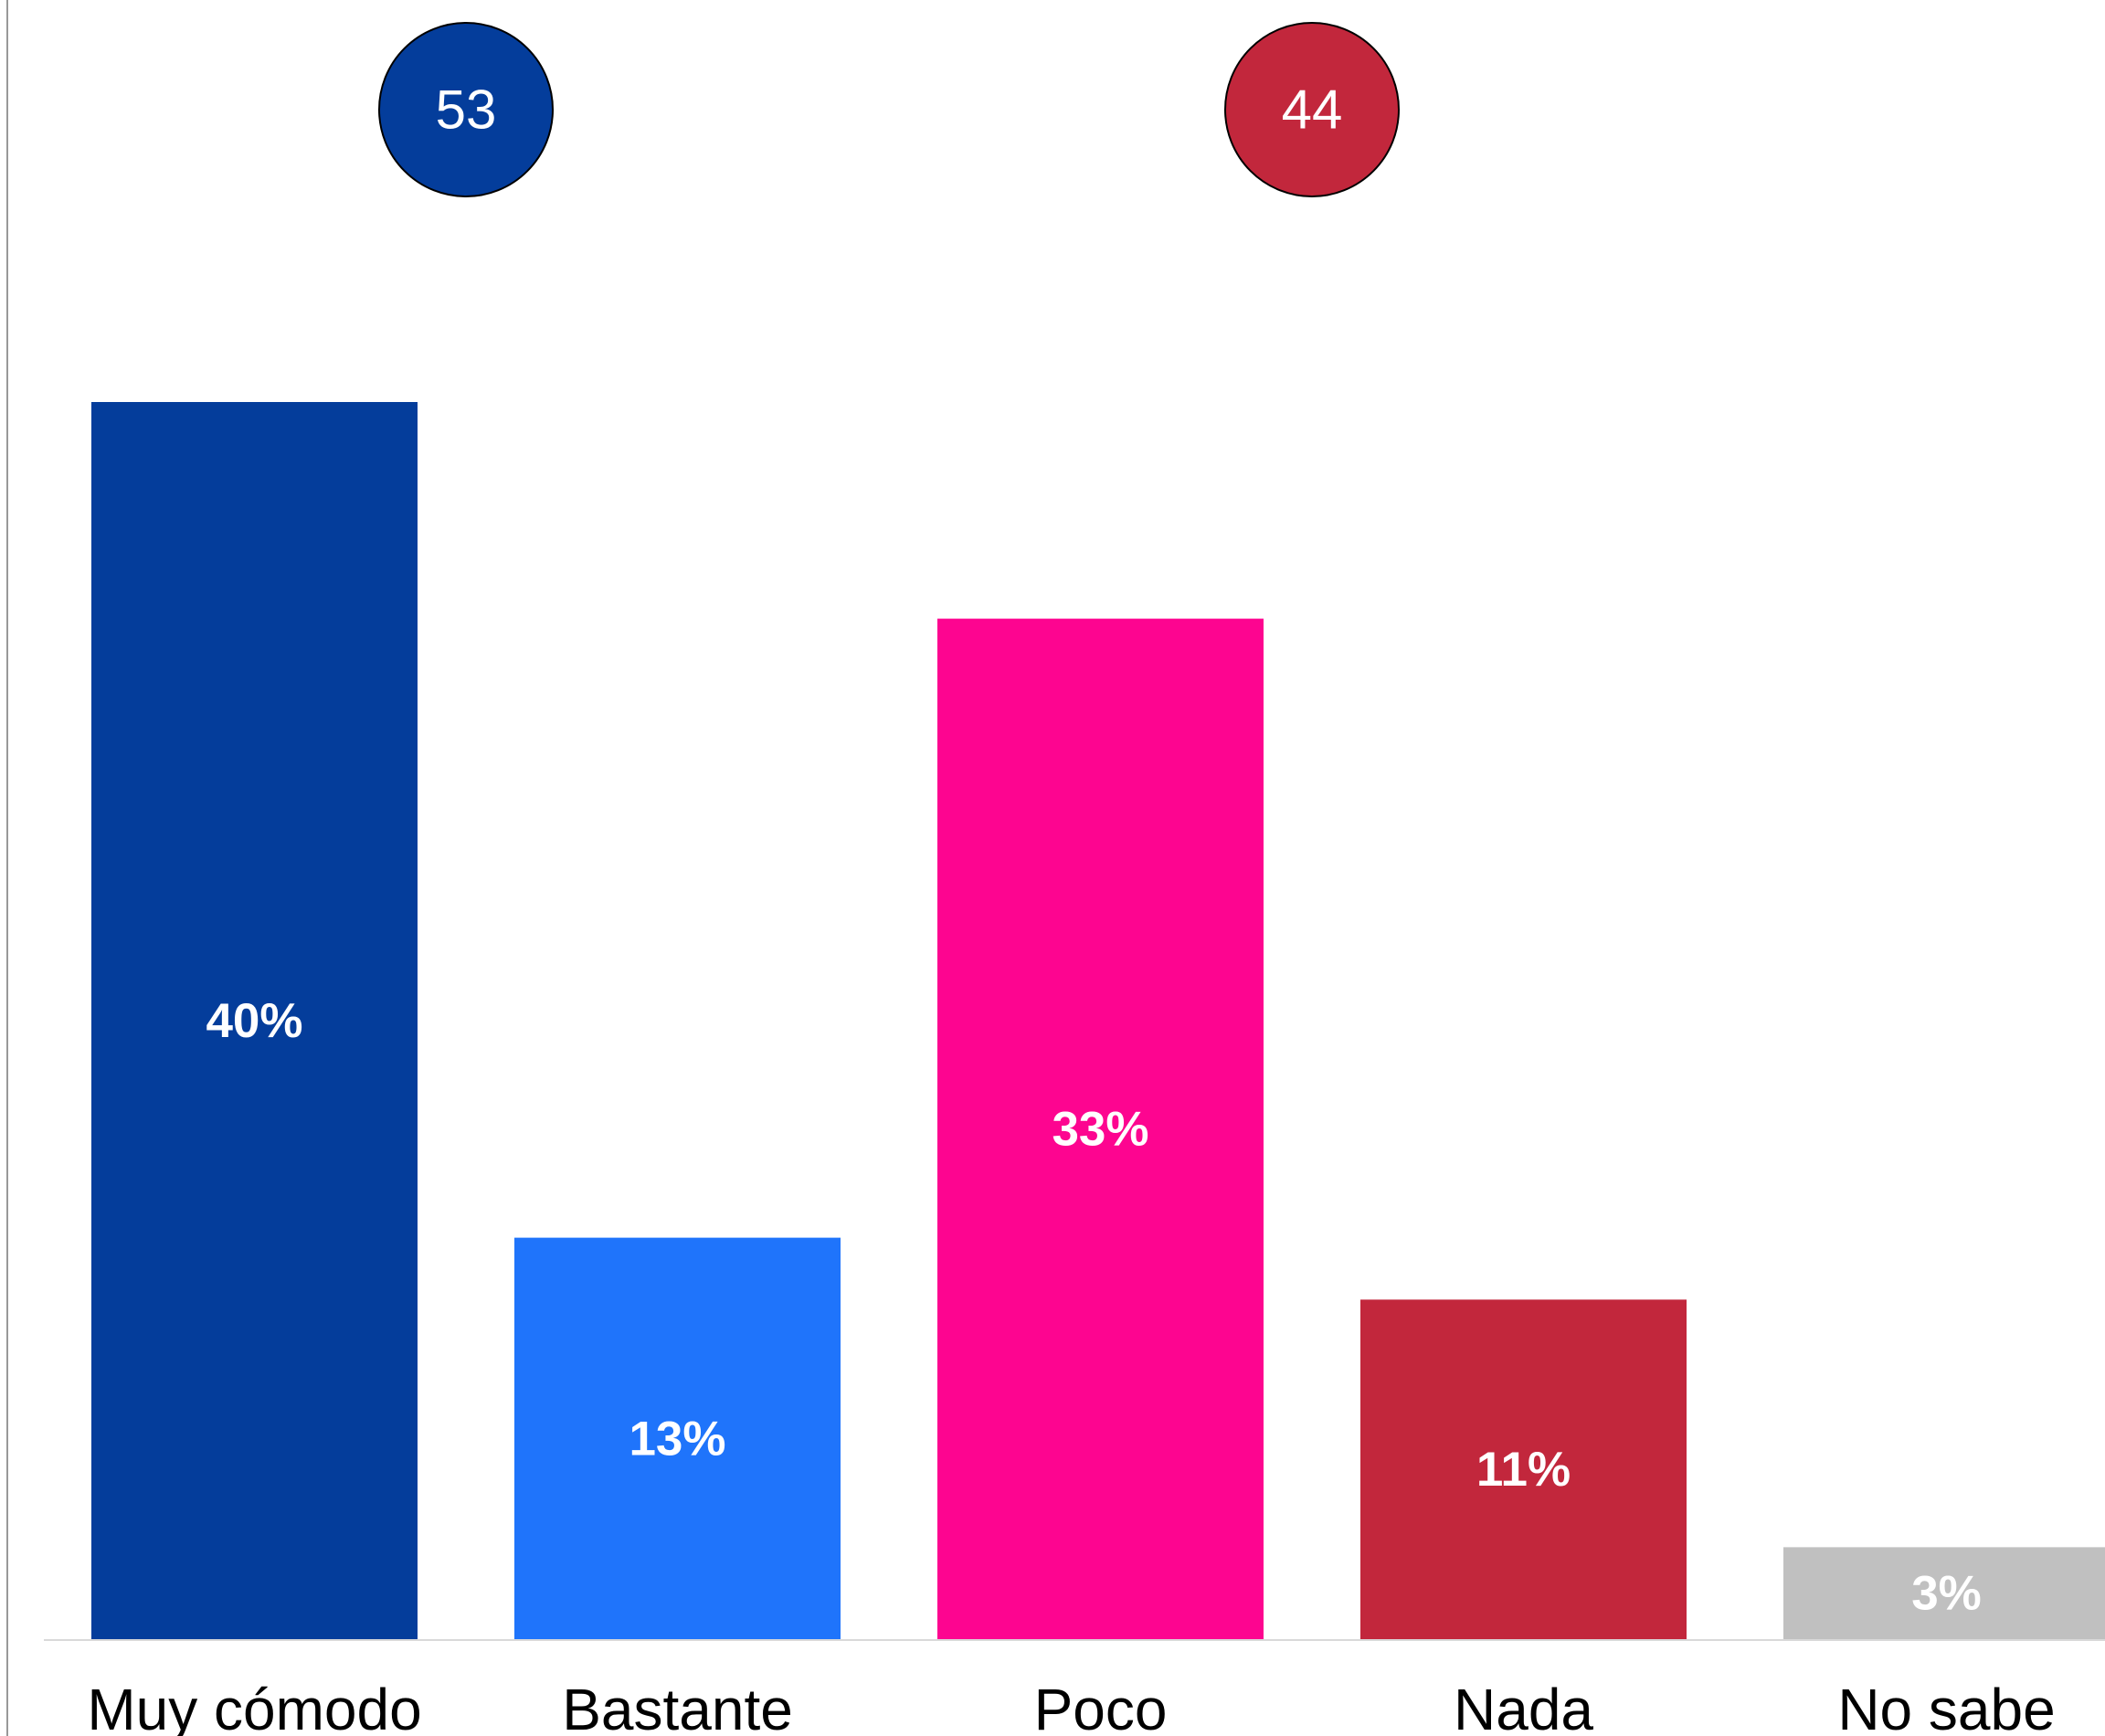 This screenshot has width=2105, height=1736. What do you see at coordinates (677, 1706) in the screenshot?
I see `category-label-bastante: Bastante` at bounding box center [677, 1706].